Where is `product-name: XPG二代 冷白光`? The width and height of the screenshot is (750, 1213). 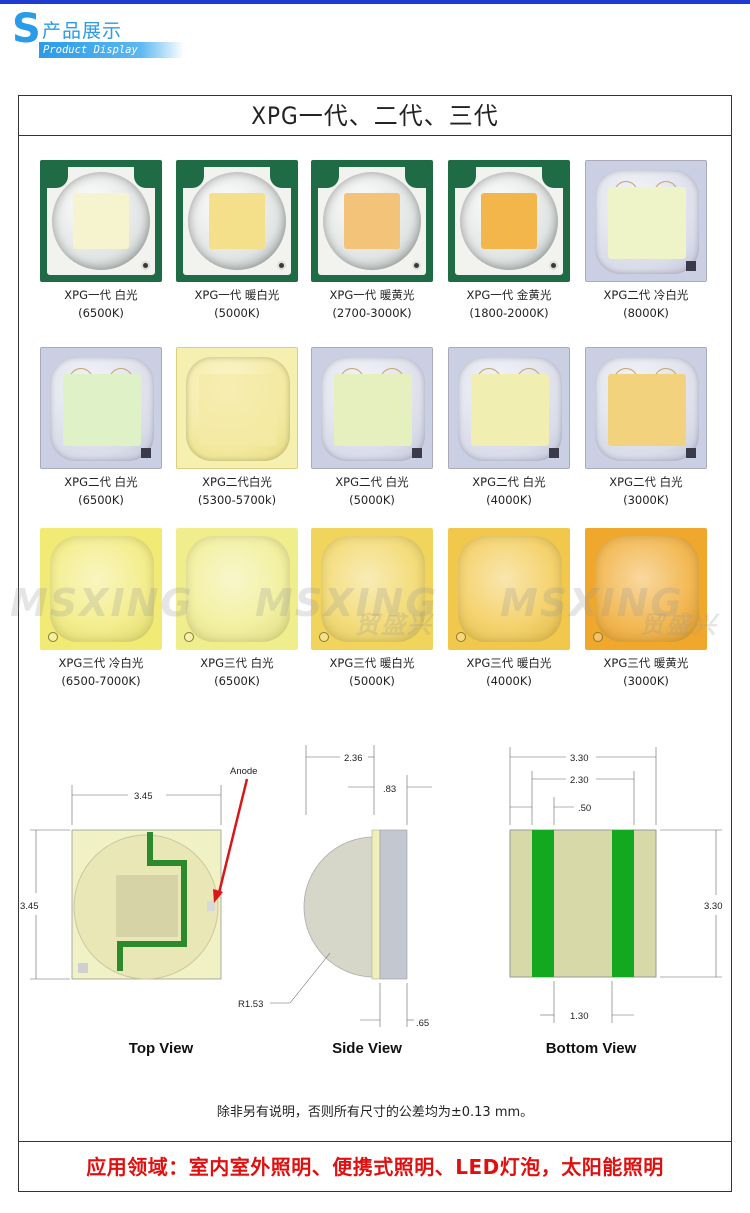 product-name: XPG二代 冷白光 is located at coordinates (646, 295).